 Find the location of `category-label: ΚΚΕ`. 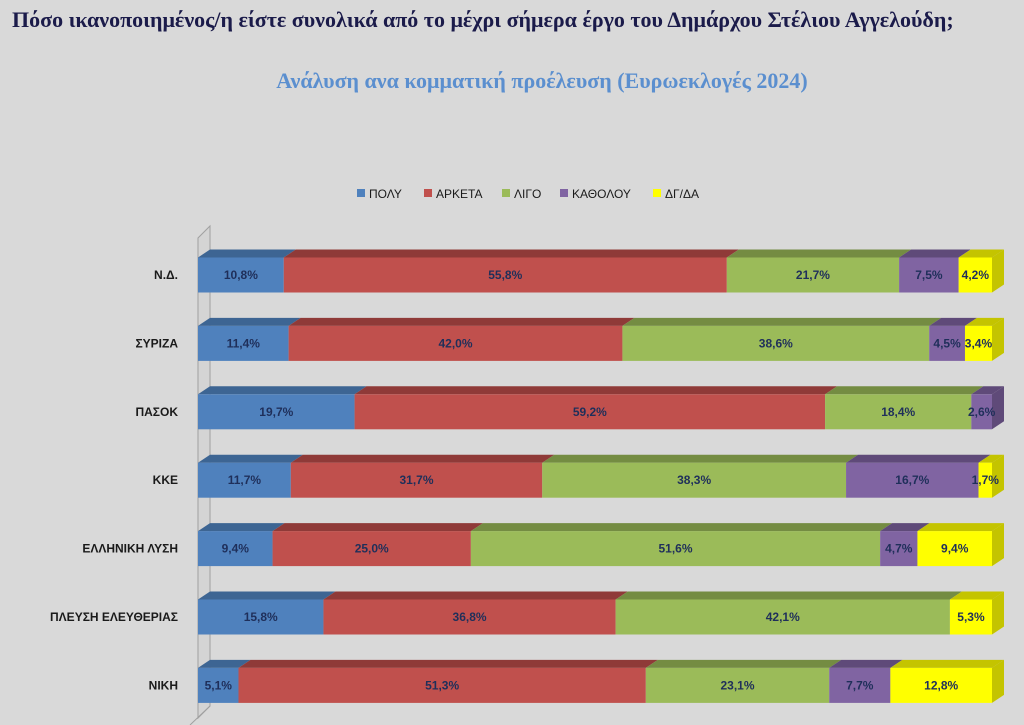

category-label: ΚΚΕ is located at coordinates (165, 480).